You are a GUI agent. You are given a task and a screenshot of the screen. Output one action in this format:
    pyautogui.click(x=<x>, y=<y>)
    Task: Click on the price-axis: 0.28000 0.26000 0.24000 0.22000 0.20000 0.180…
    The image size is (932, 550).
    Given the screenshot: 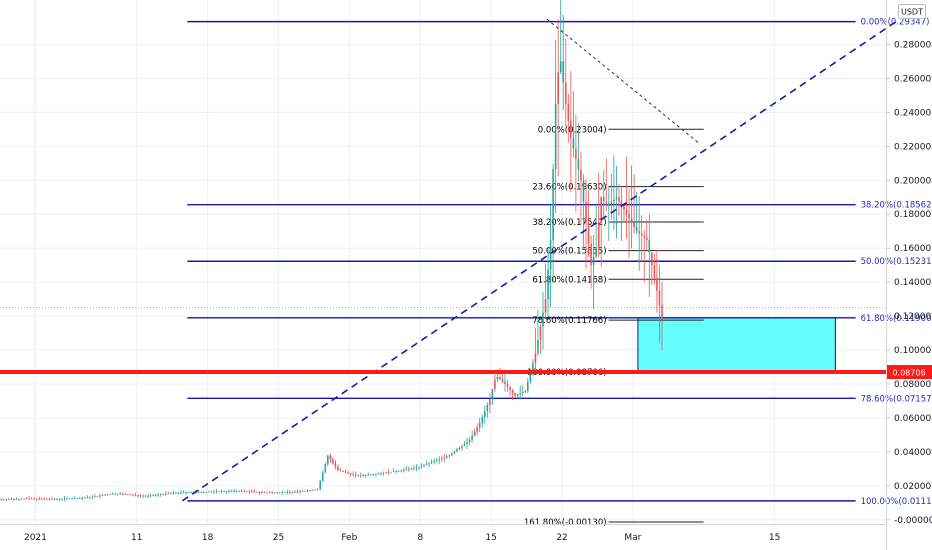 What is the action you would take?
    pyautogui.click(x=909, y=283)
    